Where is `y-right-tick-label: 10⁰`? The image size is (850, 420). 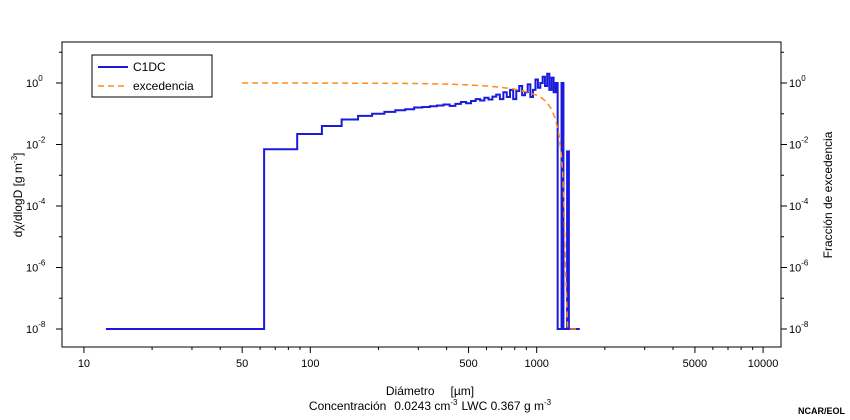 y-right-tick-label: 10⁰ is located at coordinates (797, 82).